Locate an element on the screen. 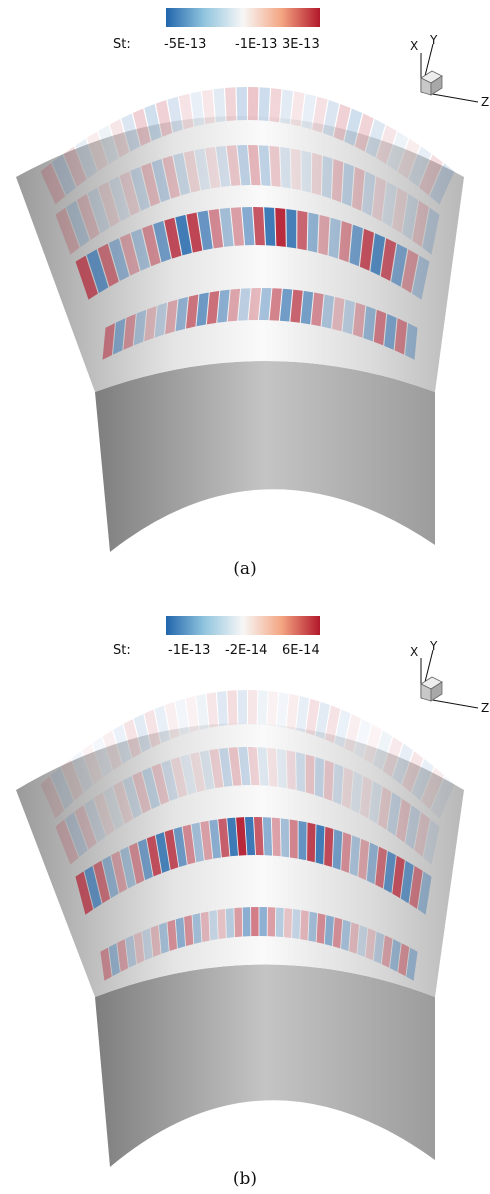 This screenshot has width=490, height=1194. axis-triad: X Y Z is located at coordinates (449, 71).